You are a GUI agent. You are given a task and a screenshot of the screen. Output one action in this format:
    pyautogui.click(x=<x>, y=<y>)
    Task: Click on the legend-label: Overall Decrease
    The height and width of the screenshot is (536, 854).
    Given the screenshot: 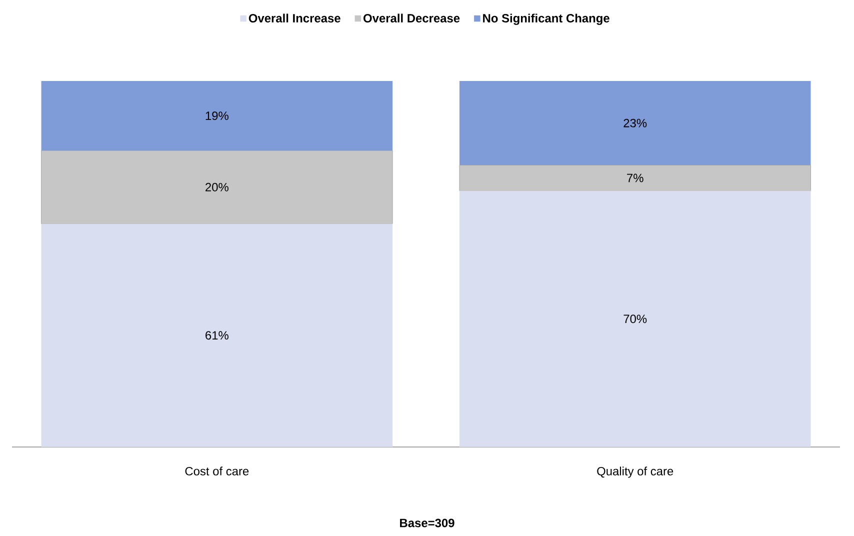 What is the action you would take?
    pyautogui.click(x=412, y=18)
    